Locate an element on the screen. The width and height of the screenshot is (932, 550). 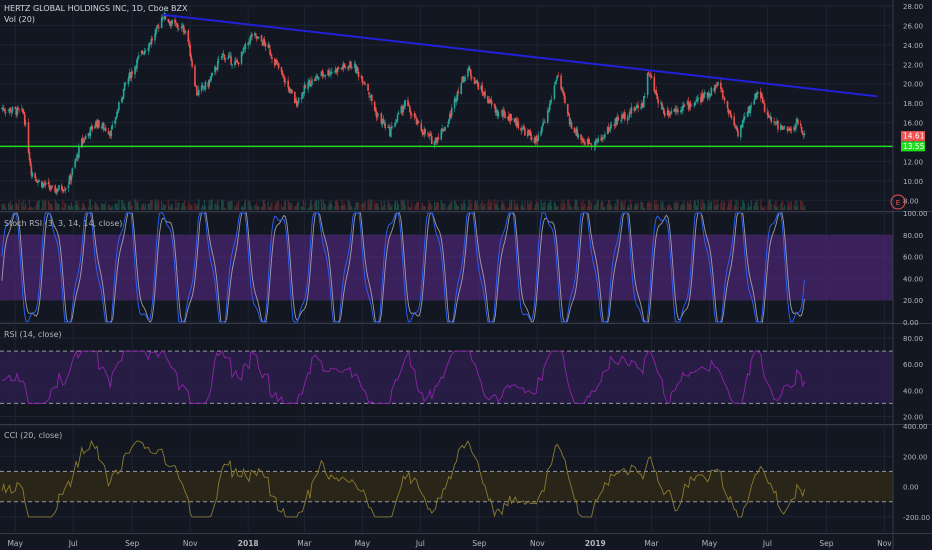
price-axis-tick-1: 26.00 is located at coordinates (913, 26).